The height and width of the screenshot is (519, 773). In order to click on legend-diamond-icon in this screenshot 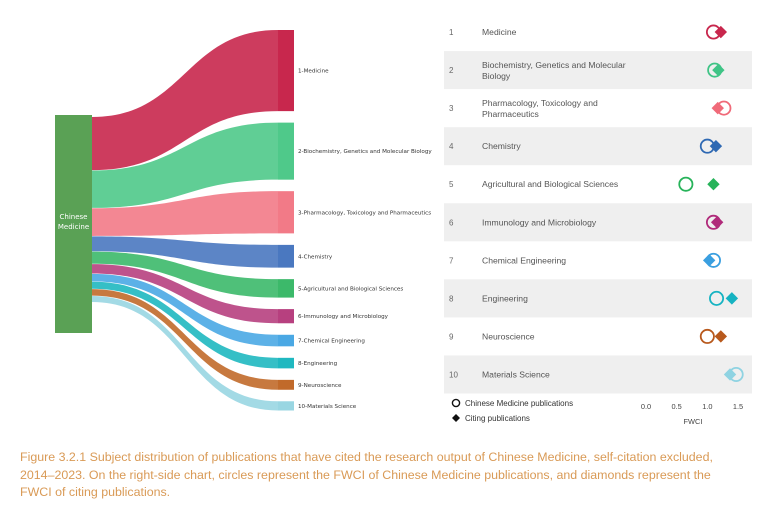, I will do `click(456, 418)`.